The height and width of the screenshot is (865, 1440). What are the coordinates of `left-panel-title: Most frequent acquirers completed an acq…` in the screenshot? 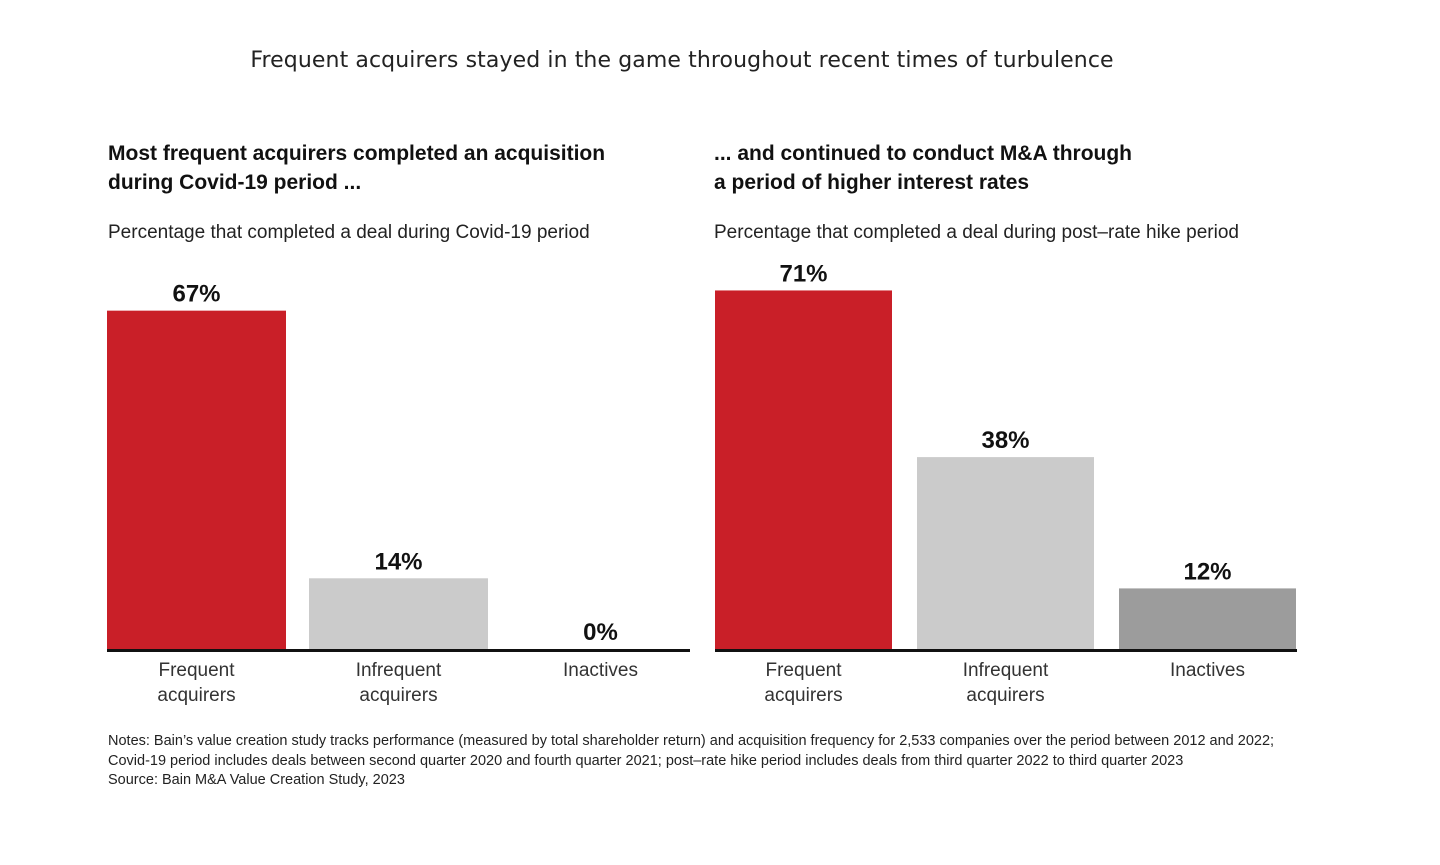 It's located at (356, 168).